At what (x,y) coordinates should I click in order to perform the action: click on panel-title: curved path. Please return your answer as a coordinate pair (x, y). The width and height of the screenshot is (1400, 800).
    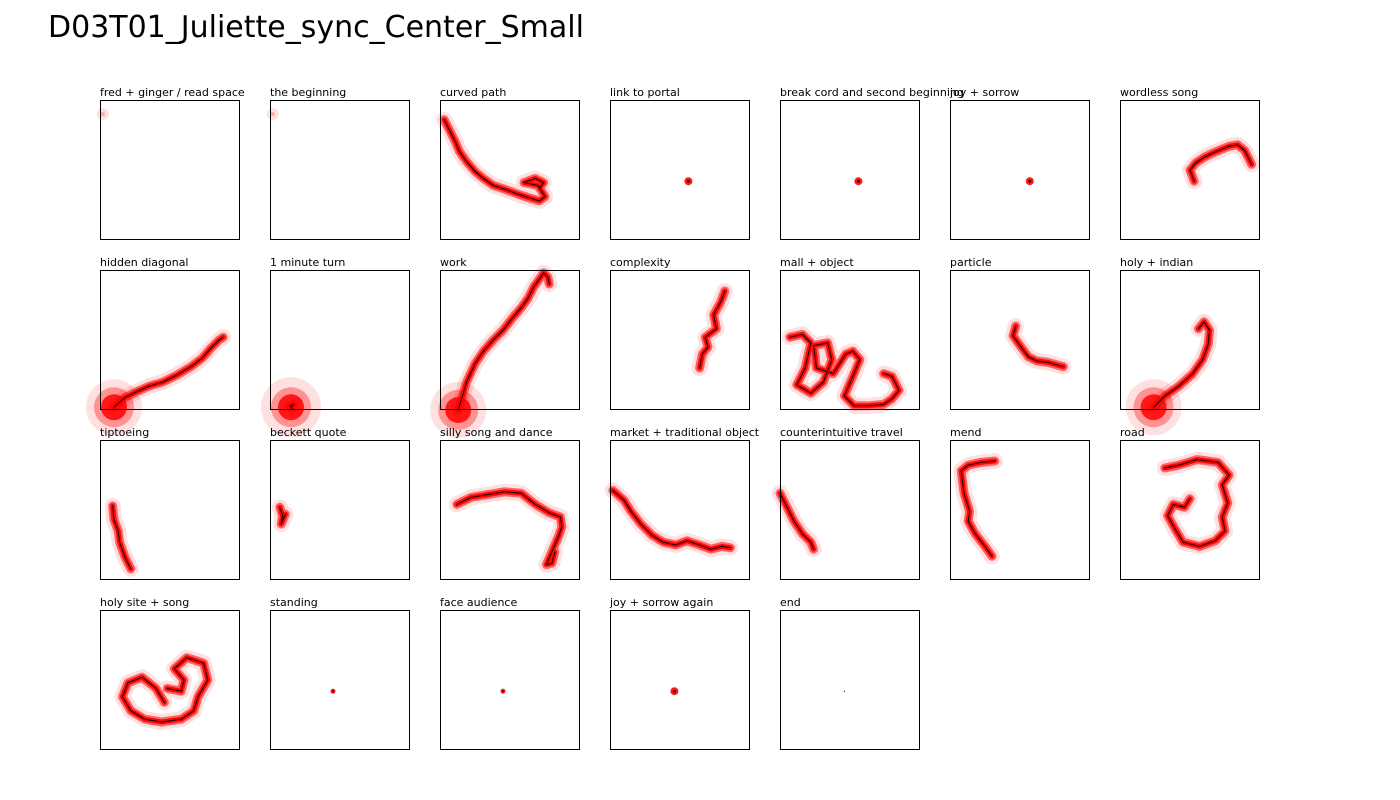
    Looking at the image, I should click on (473, 92).